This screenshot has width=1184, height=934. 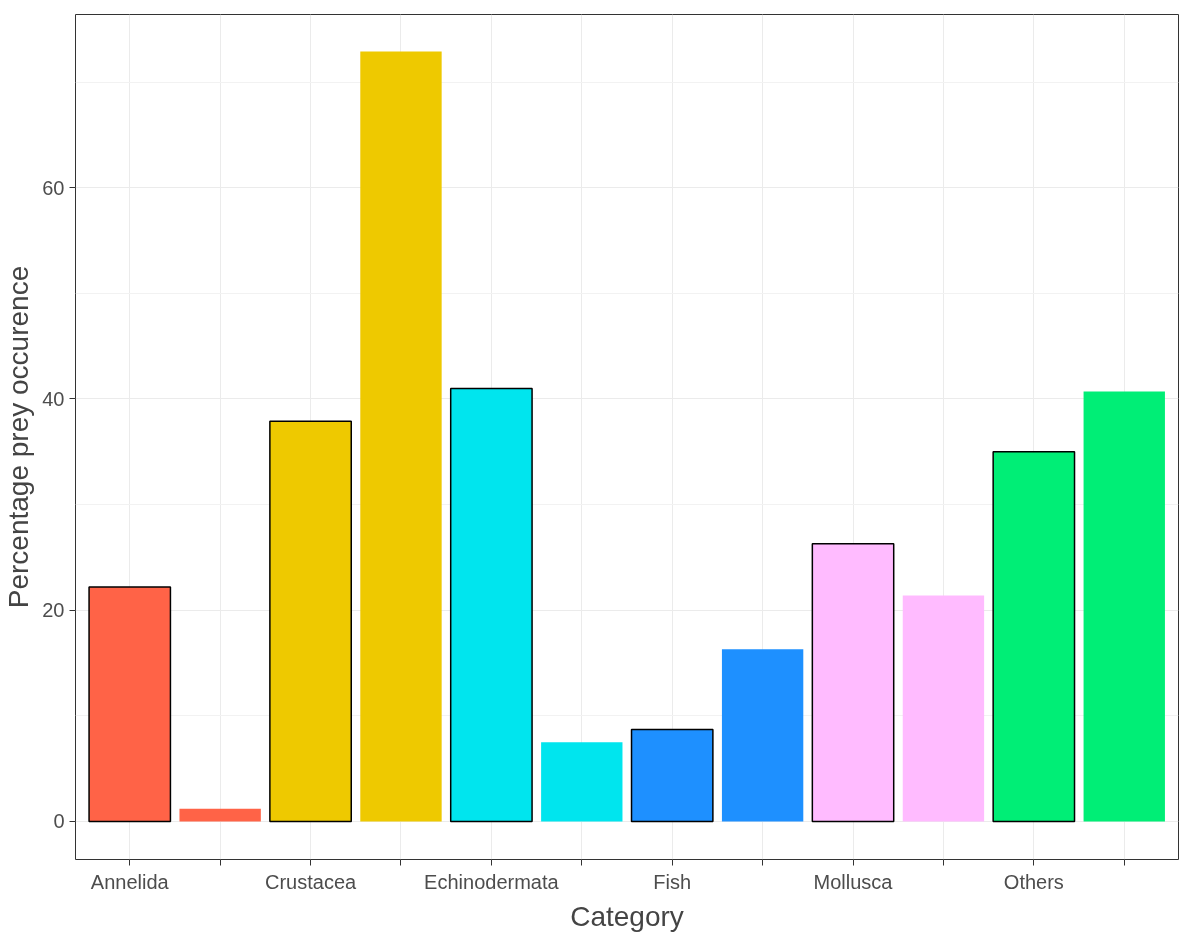 What do you see at coordinates (672, 881) in the screenshot?
I see `x-tick-label: Fish` at bounding box center [672, 881].